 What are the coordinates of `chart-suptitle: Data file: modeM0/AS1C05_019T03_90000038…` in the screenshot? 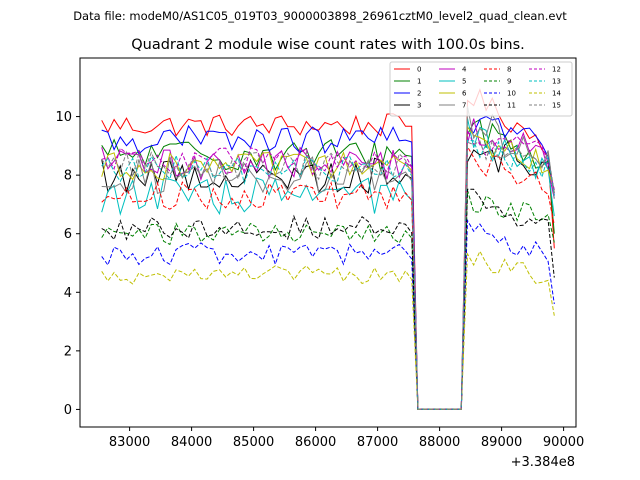 It's located at (320, 16).